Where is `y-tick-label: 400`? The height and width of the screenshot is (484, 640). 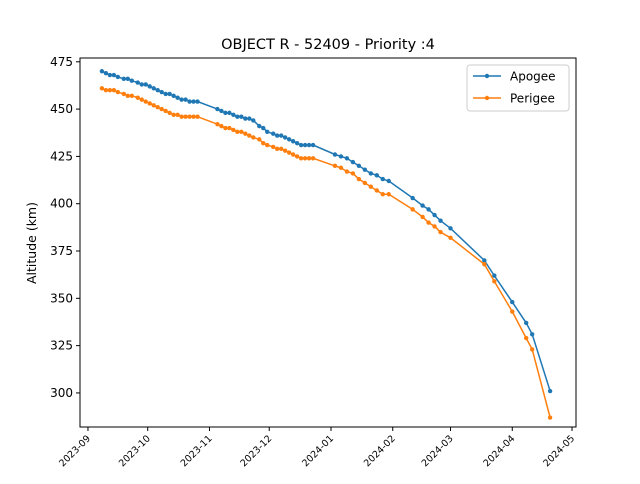
y-tick-label: 400 is located at coordinates (61, 204).